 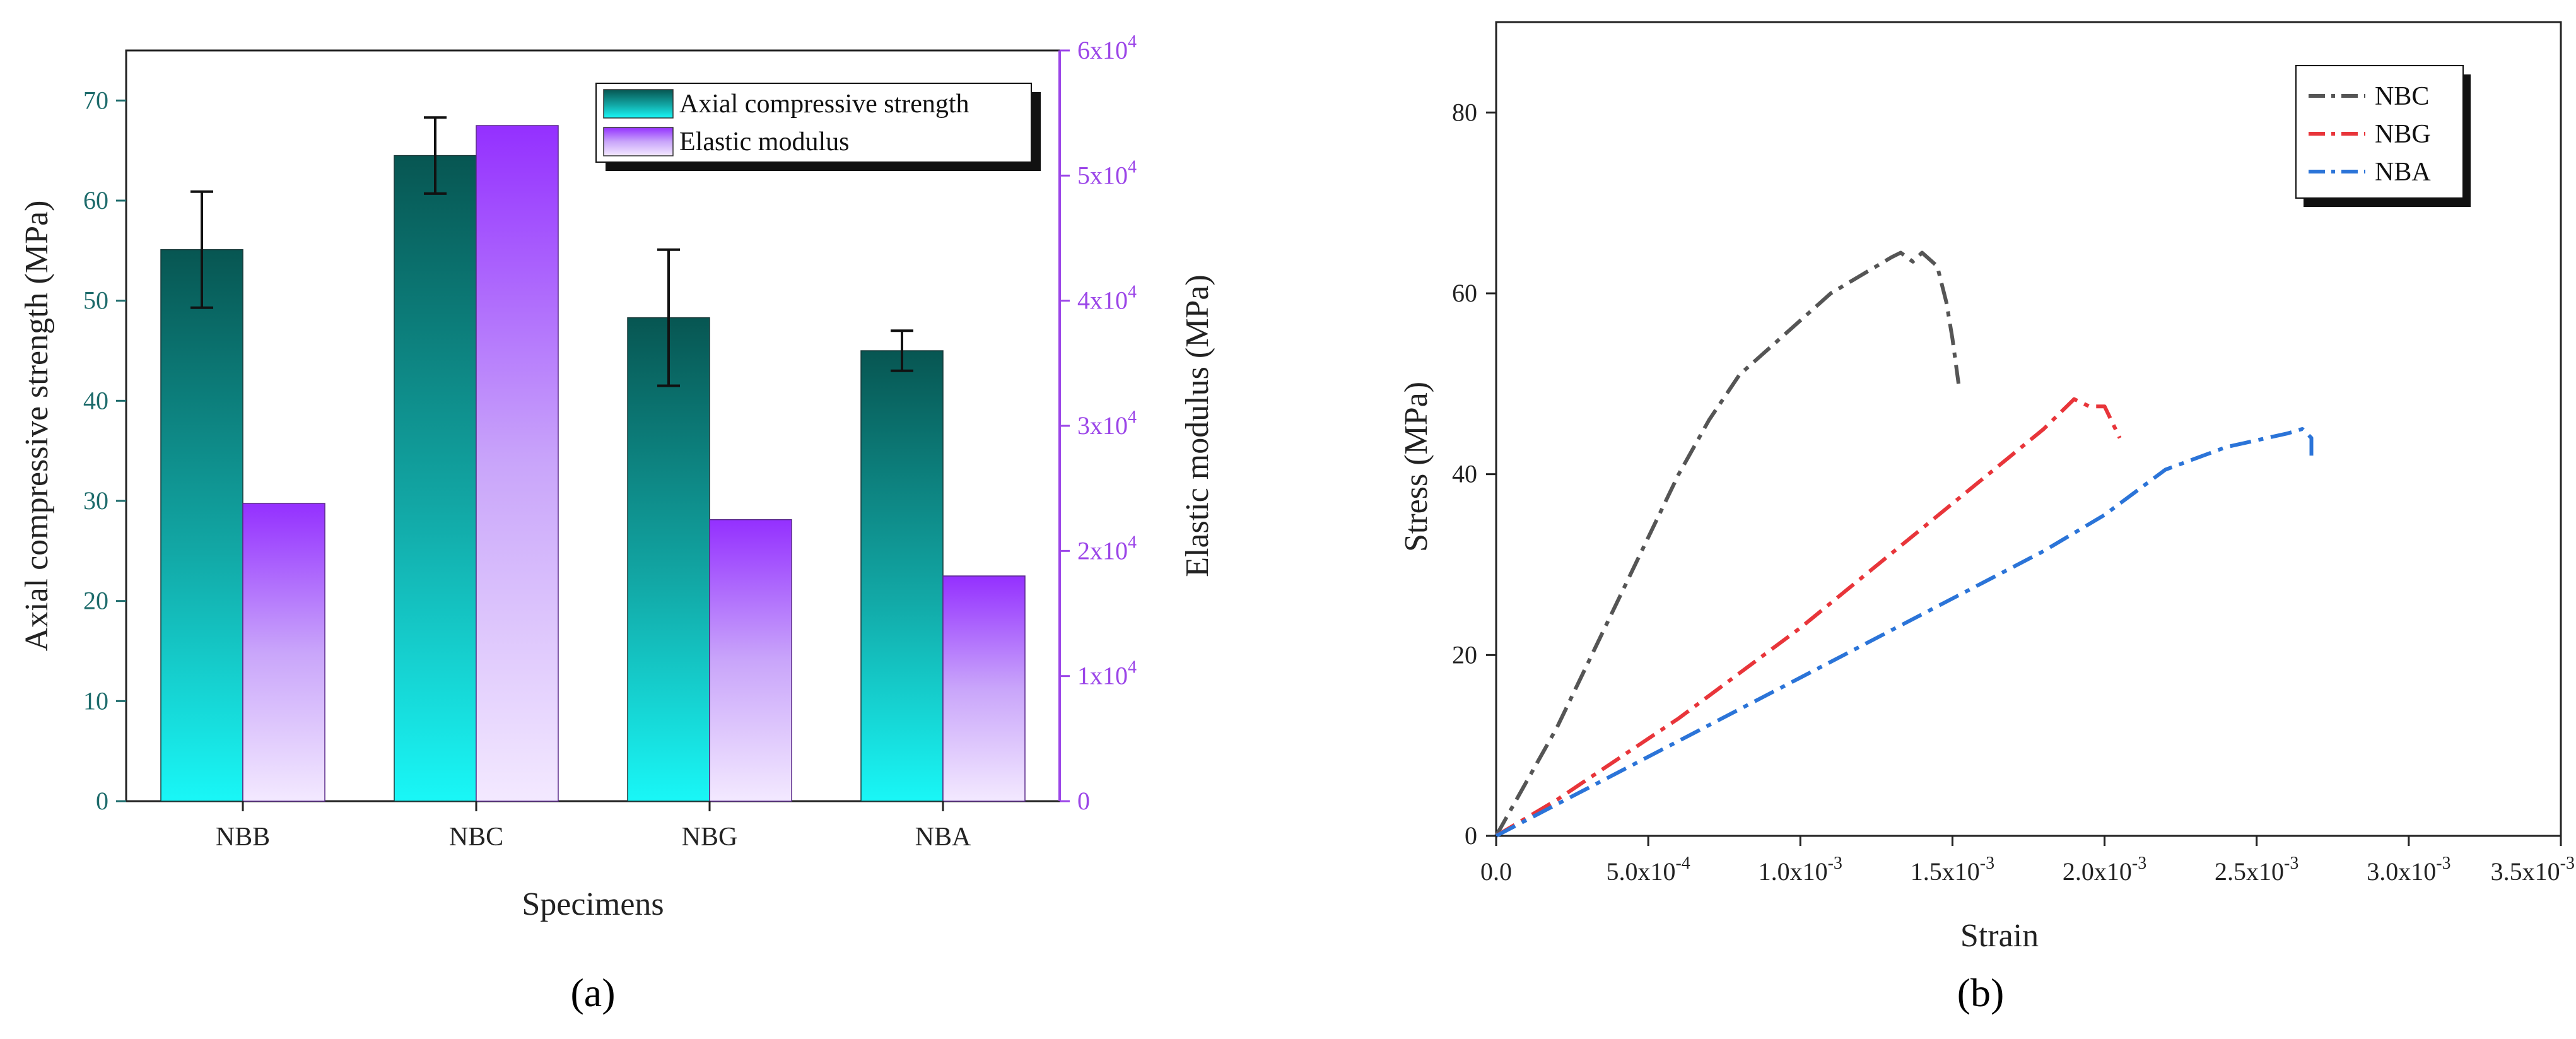 What do you see at coordinates (902, 576) in the screenshot?
I see `bar-strength-nba` at bounding box center [902, 576].